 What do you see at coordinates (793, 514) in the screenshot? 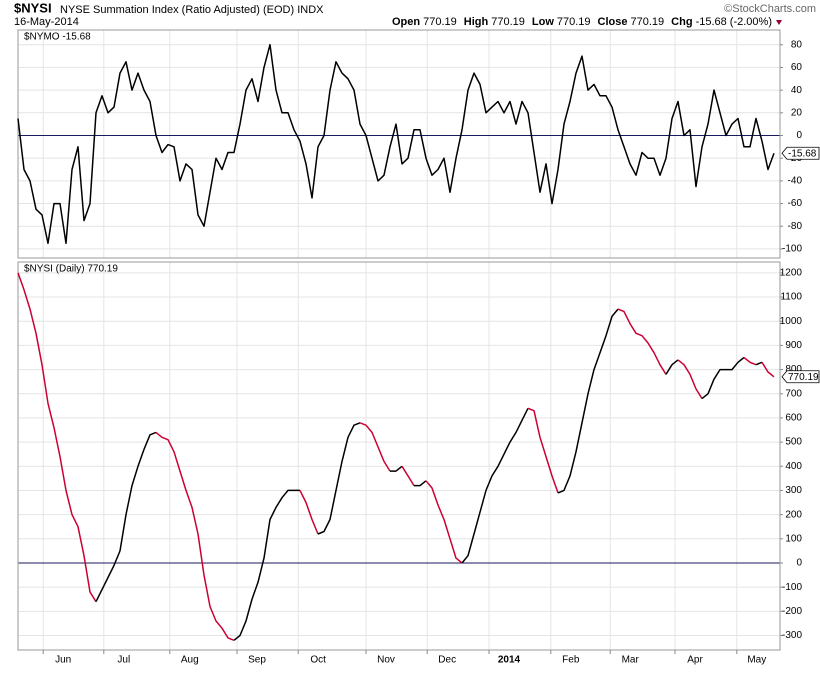
I see `y-tick-label: 200` at bounding box center [793, 514].